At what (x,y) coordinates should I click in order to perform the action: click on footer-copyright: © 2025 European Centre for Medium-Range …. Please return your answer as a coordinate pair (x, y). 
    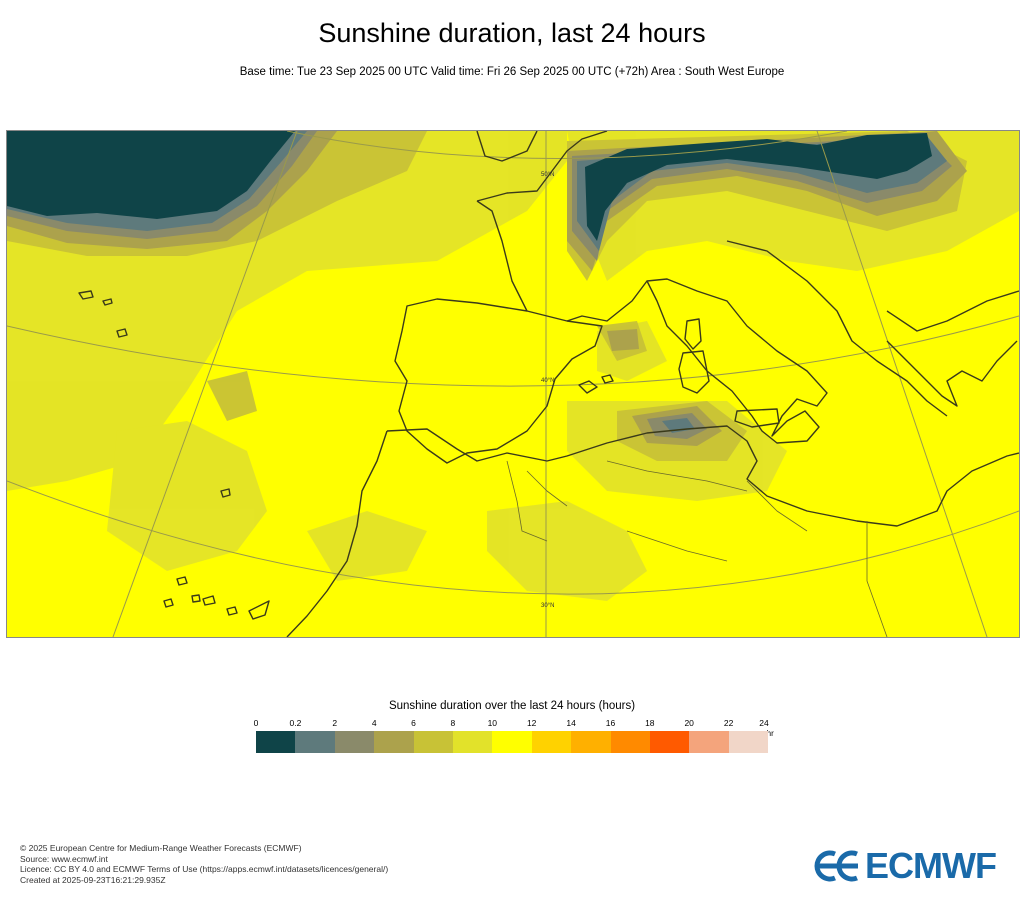
    Looking at the image, I should click on (161, 848).